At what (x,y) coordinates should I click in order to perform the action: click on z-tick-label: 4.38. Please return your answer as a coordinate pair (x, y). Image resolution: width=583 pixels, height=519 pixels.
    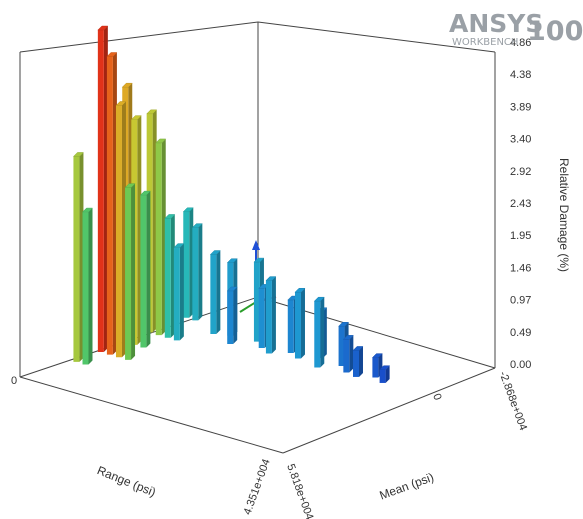
    Looking at the image, I should click on (520, 75).